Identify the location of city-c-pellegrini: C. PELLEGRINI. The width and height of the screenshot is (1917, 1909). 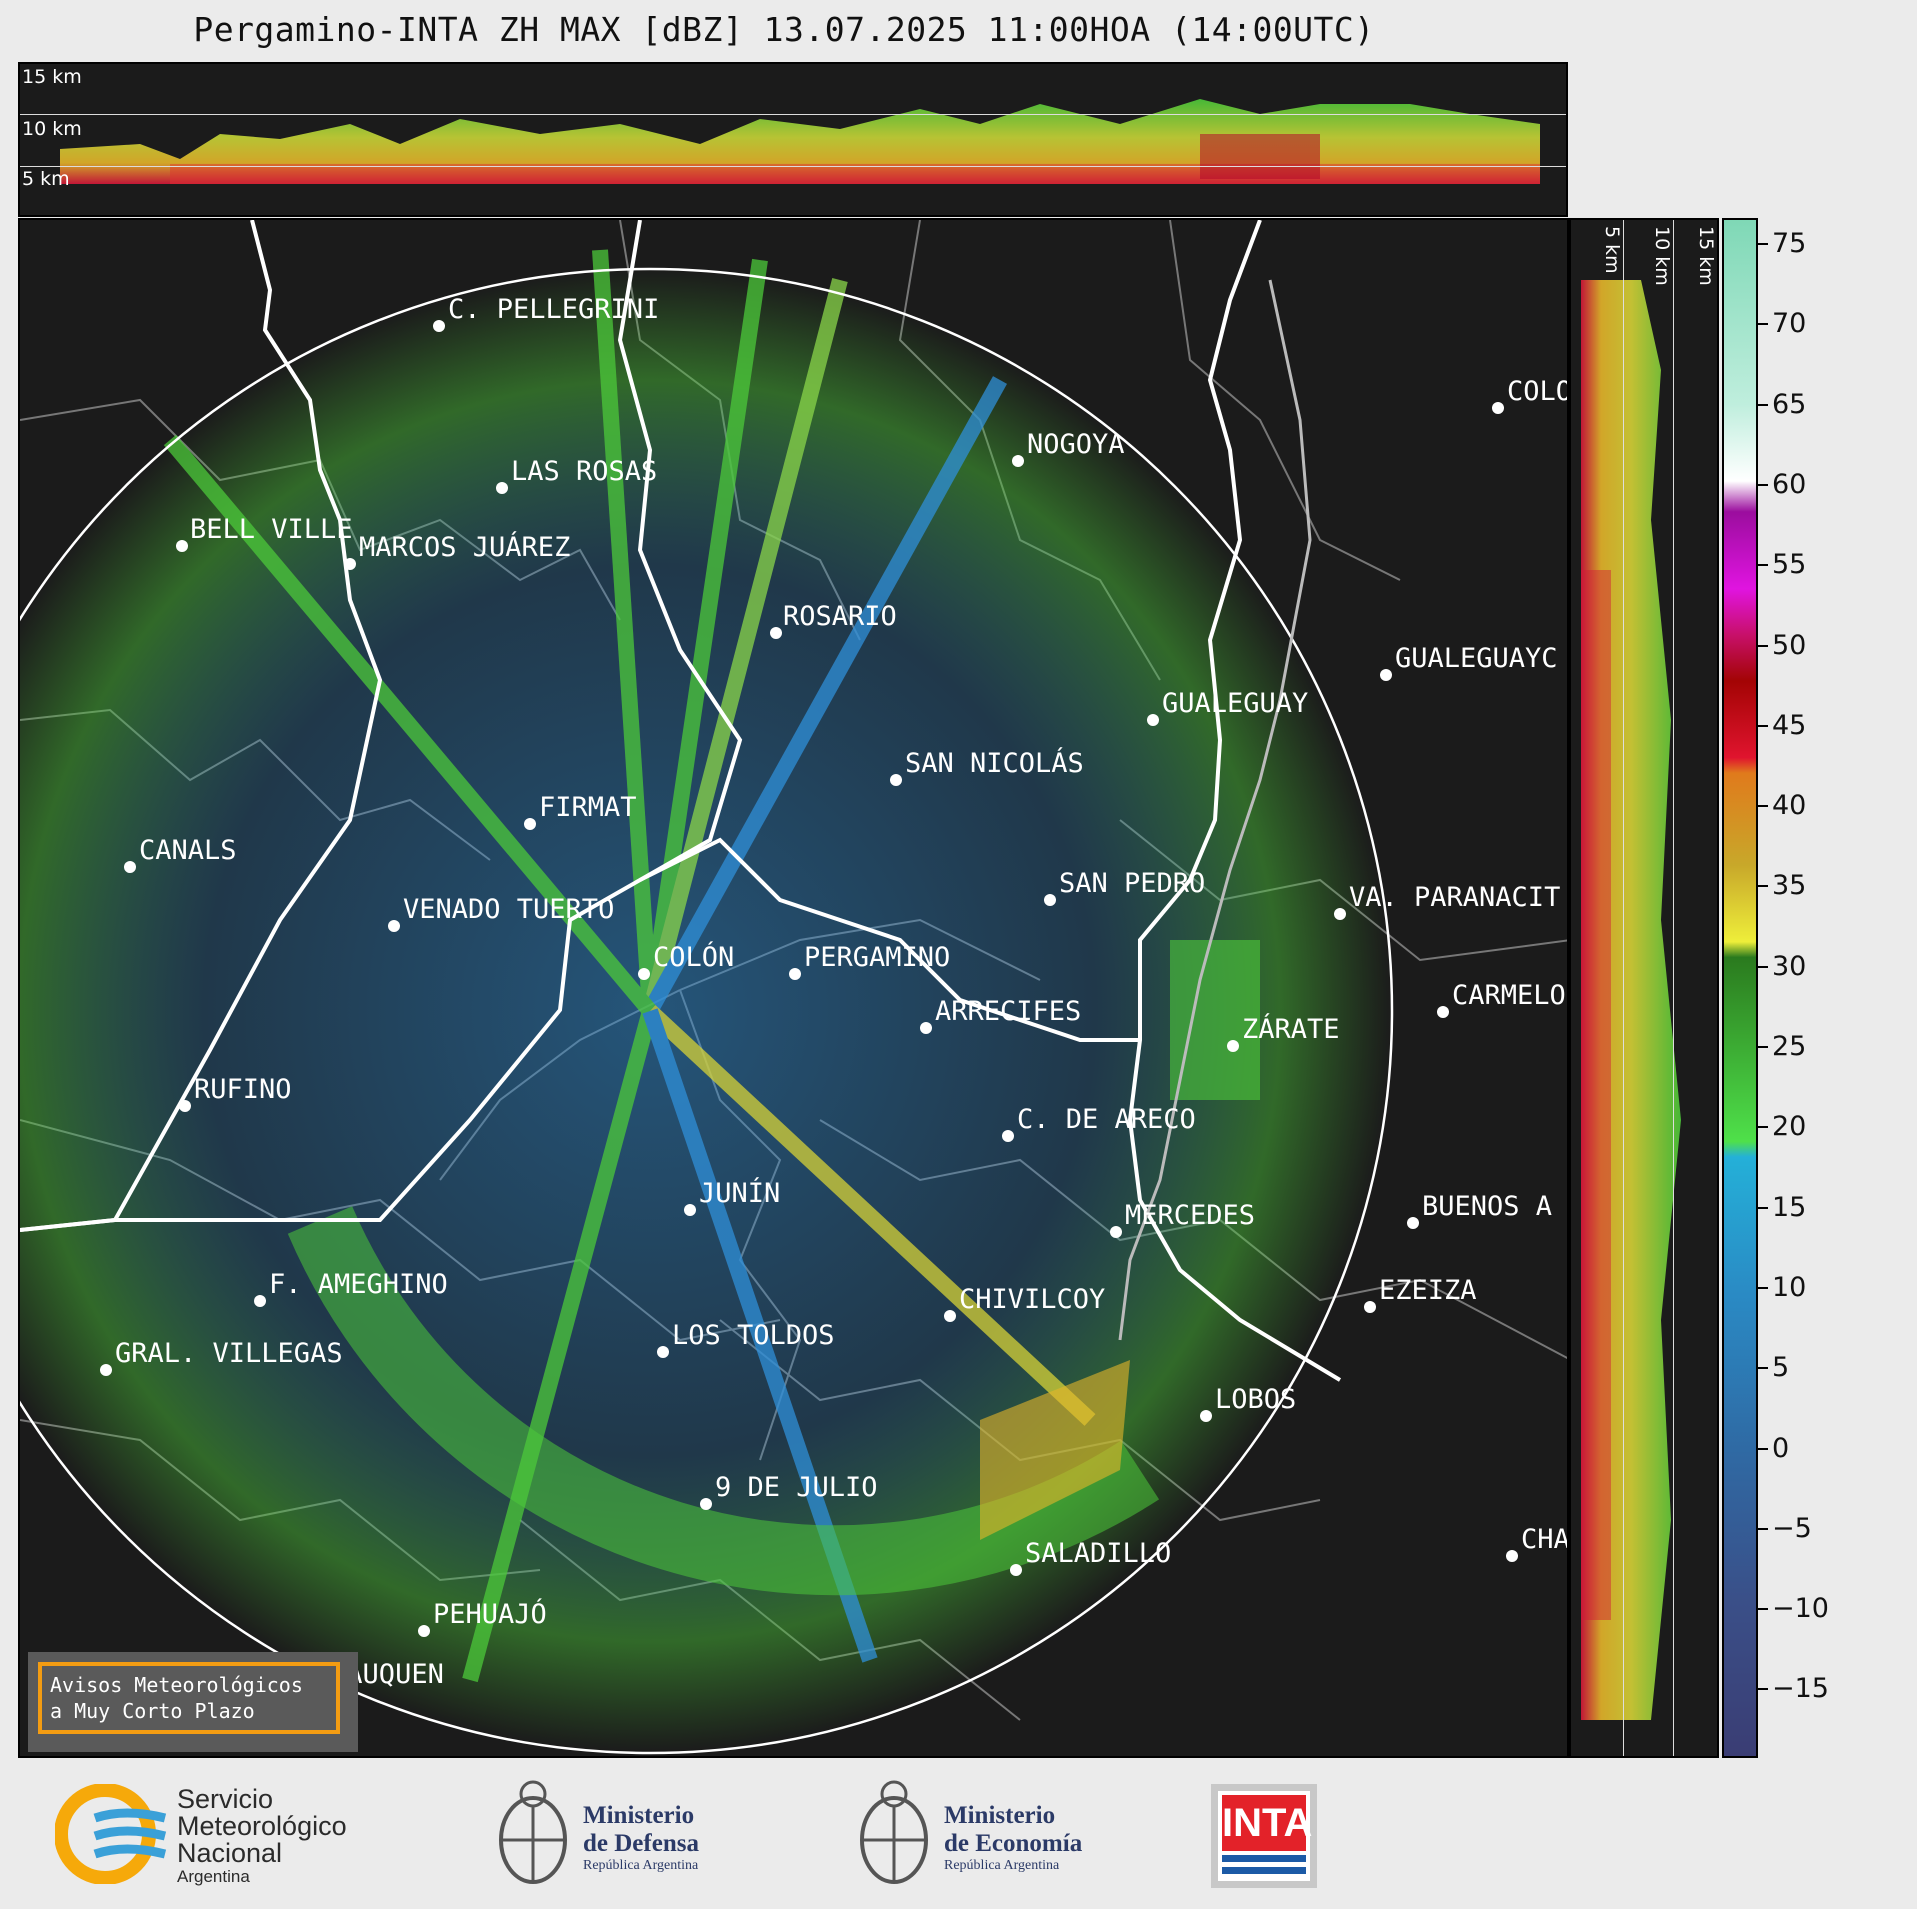
(546, 313).